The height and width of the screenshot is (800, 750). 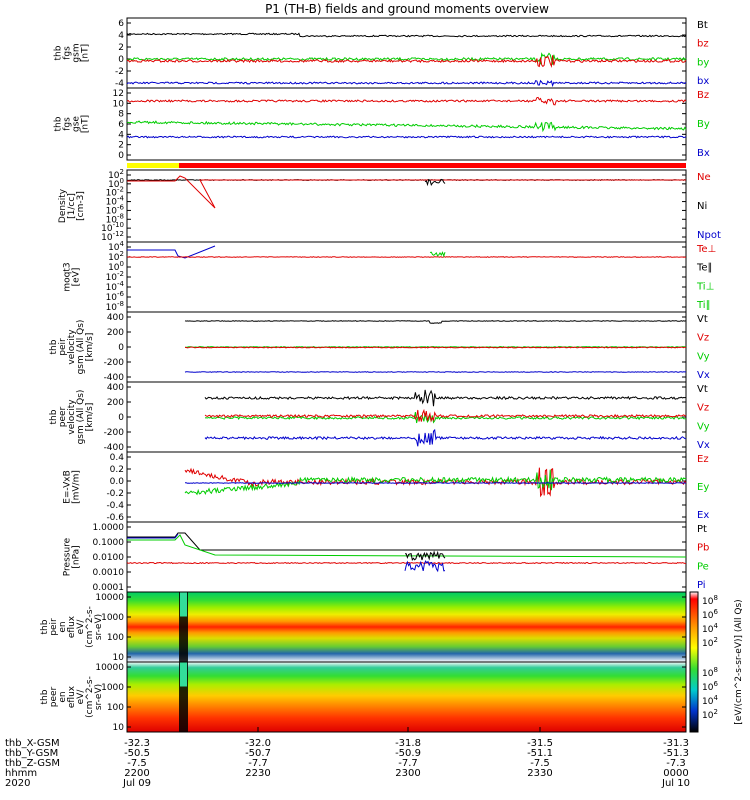 I want to click on legend-Pi: Pi, so click(x=701, y=585).